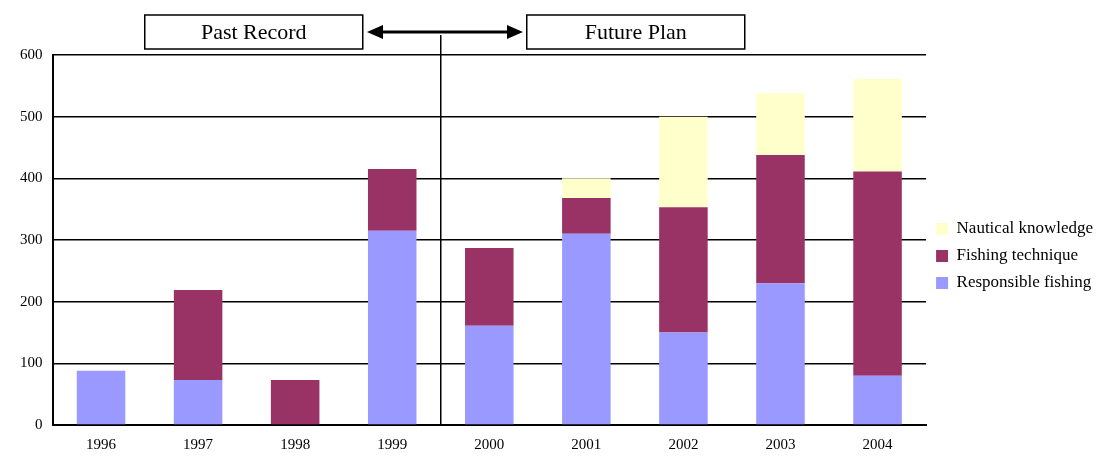  What do you see at coordinates (31, 177) in the screenshot?
I see `y-tick-label: 400` at bounding box center [31, 177].